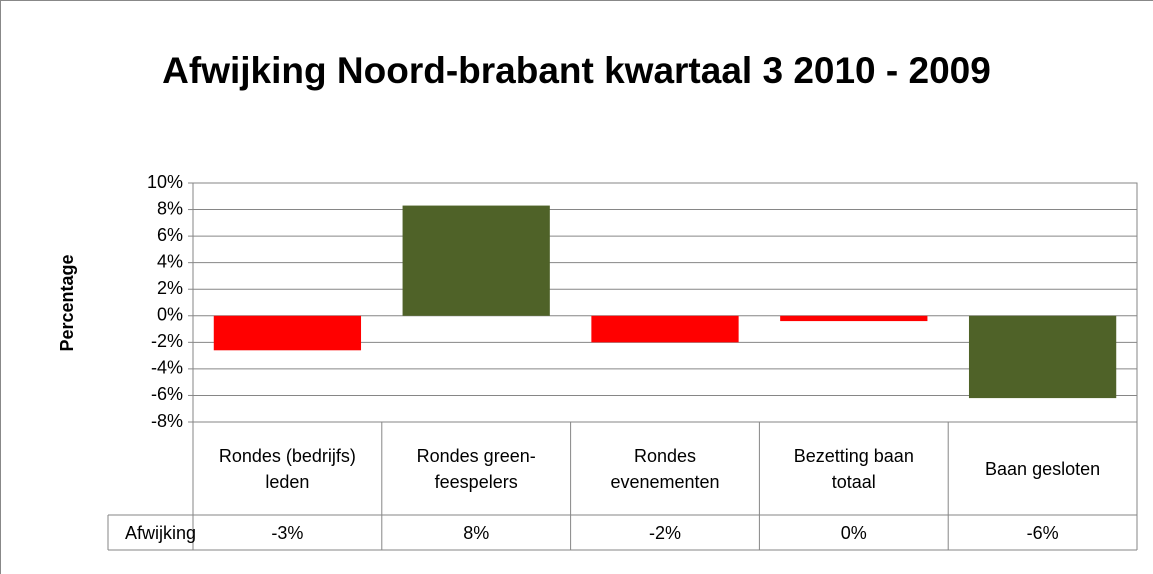 This screenshot has width=1153, height=574. I want to click on data-table-value: -2%, so click(665, 532).